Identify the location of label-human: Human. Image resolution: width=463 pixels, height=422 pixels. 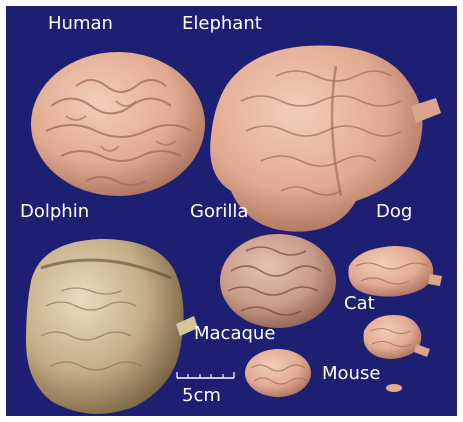
(80, 23).